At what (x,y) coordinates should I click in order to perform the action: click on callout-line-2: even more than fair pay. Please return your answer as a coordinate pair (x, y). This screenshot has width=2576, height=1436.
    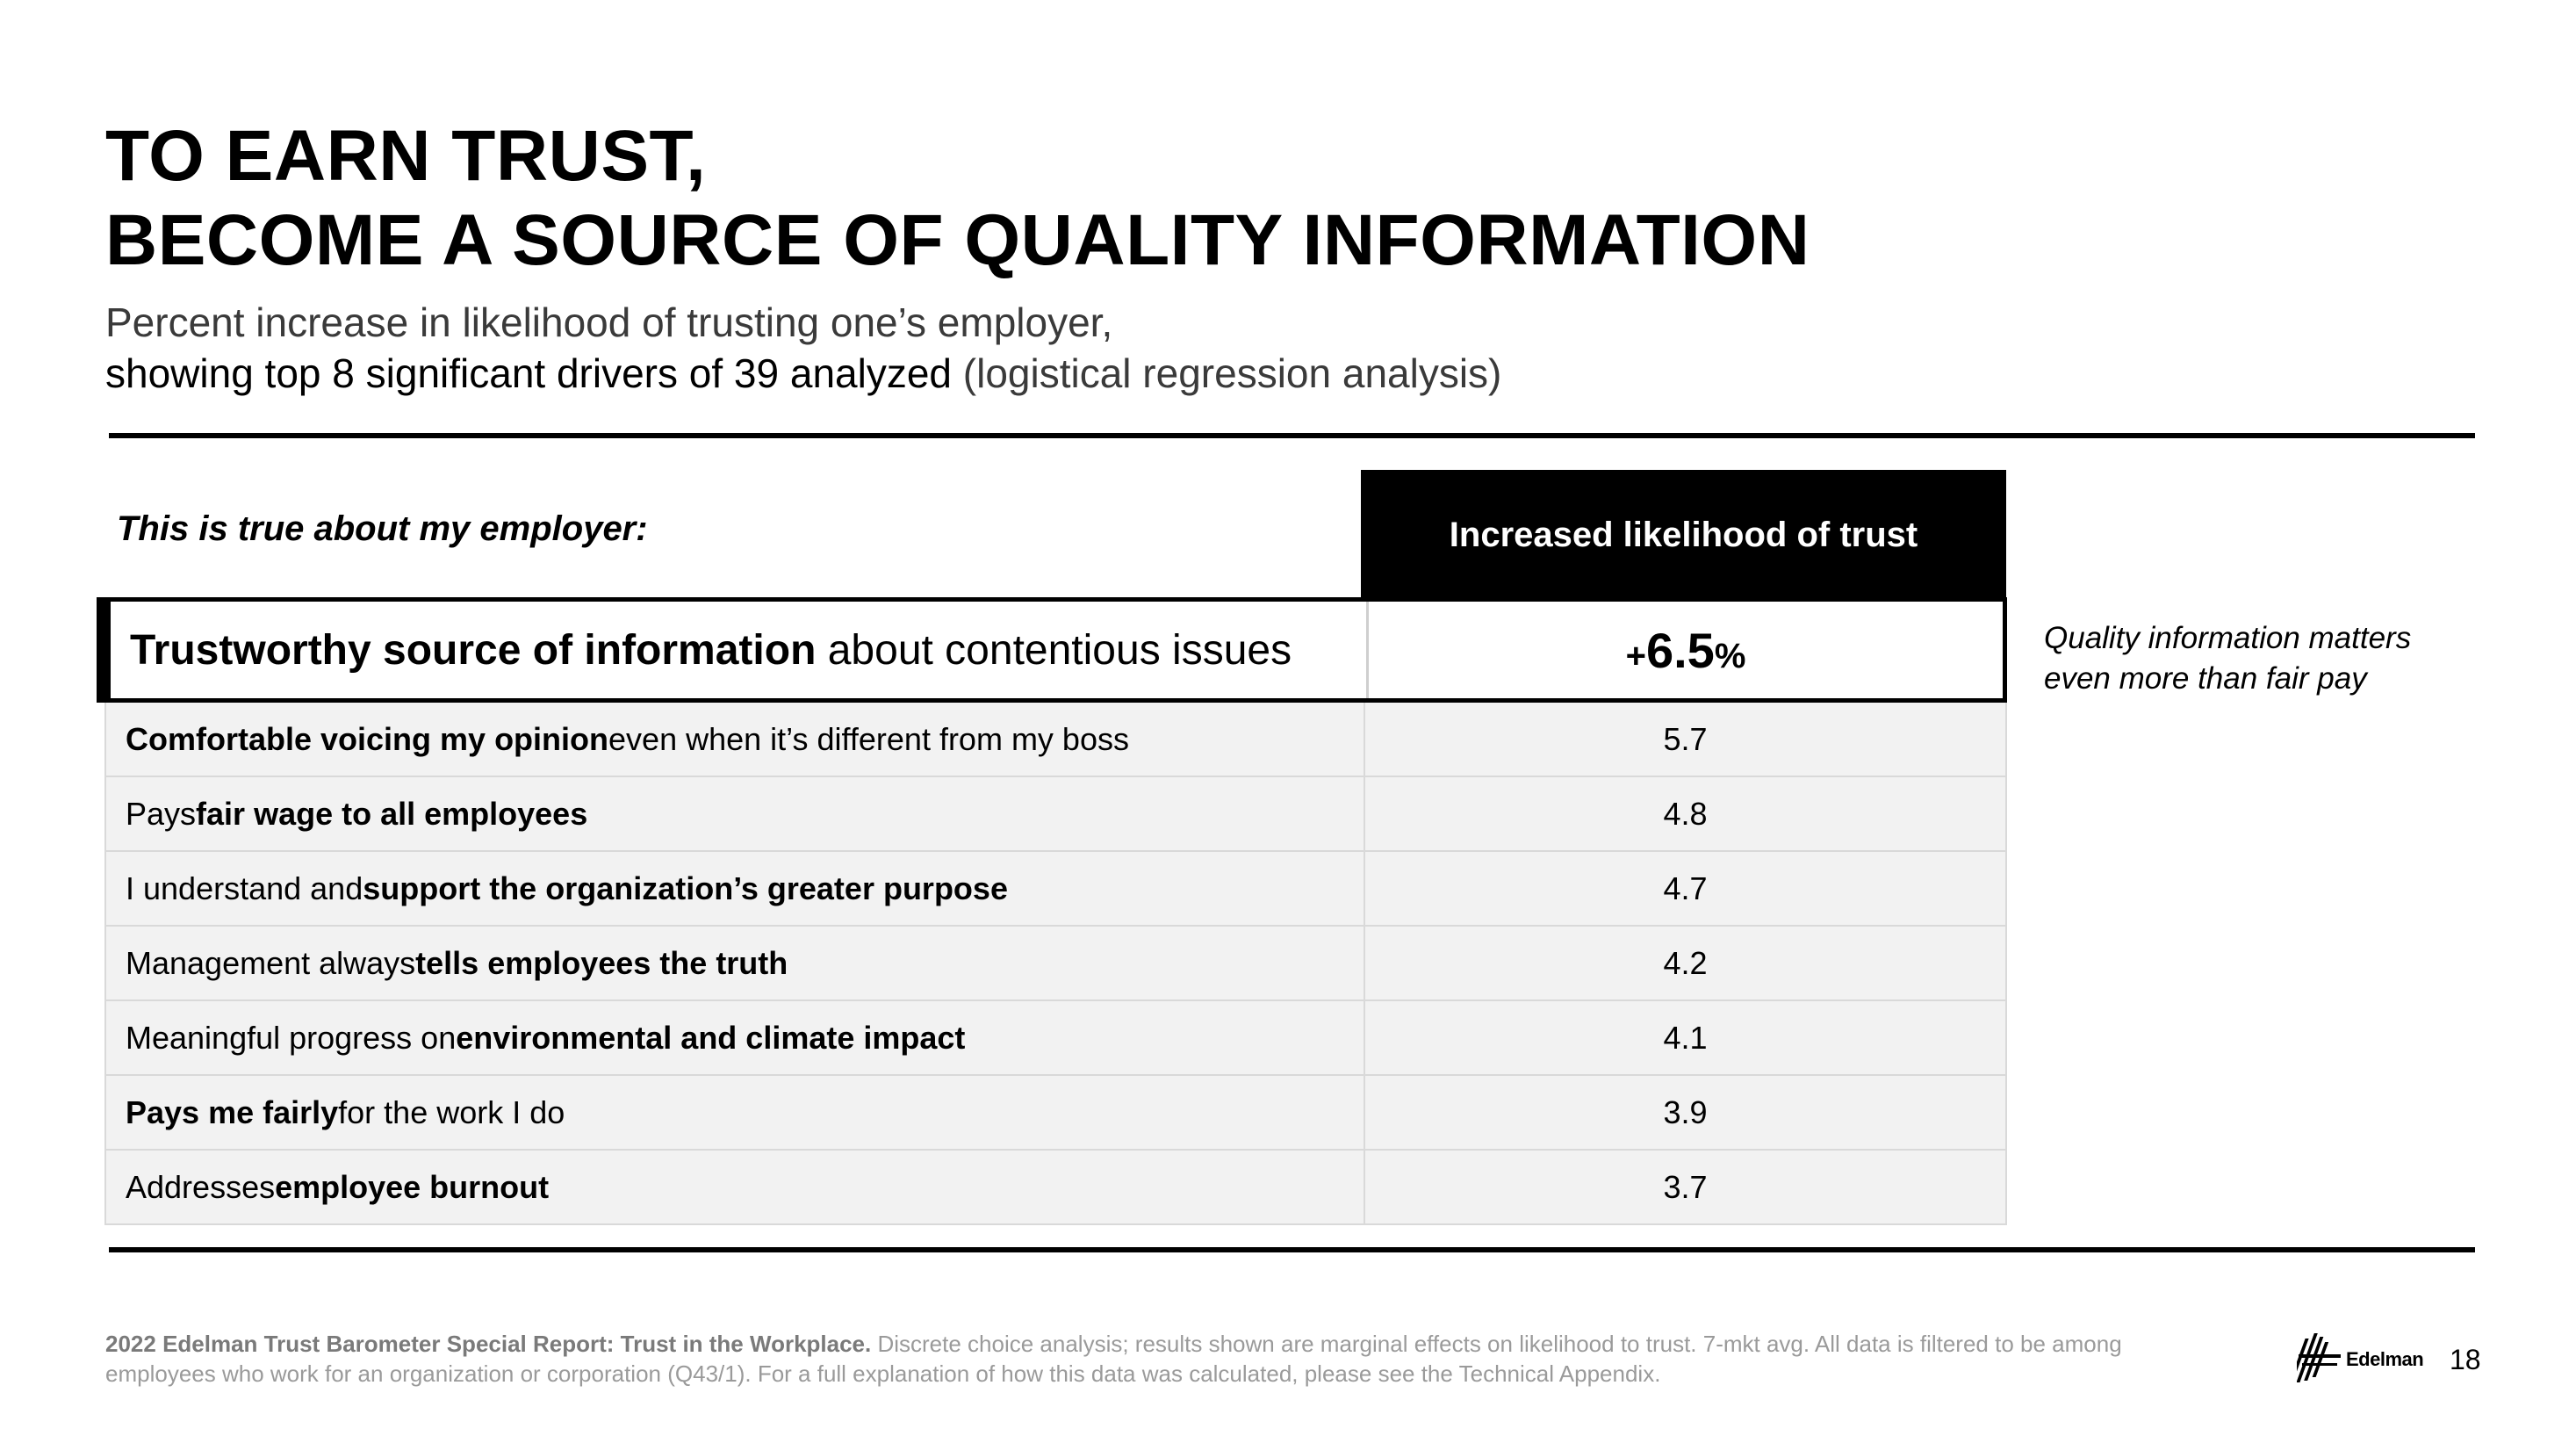
    Looking at the image, I should click on (2205, 678).